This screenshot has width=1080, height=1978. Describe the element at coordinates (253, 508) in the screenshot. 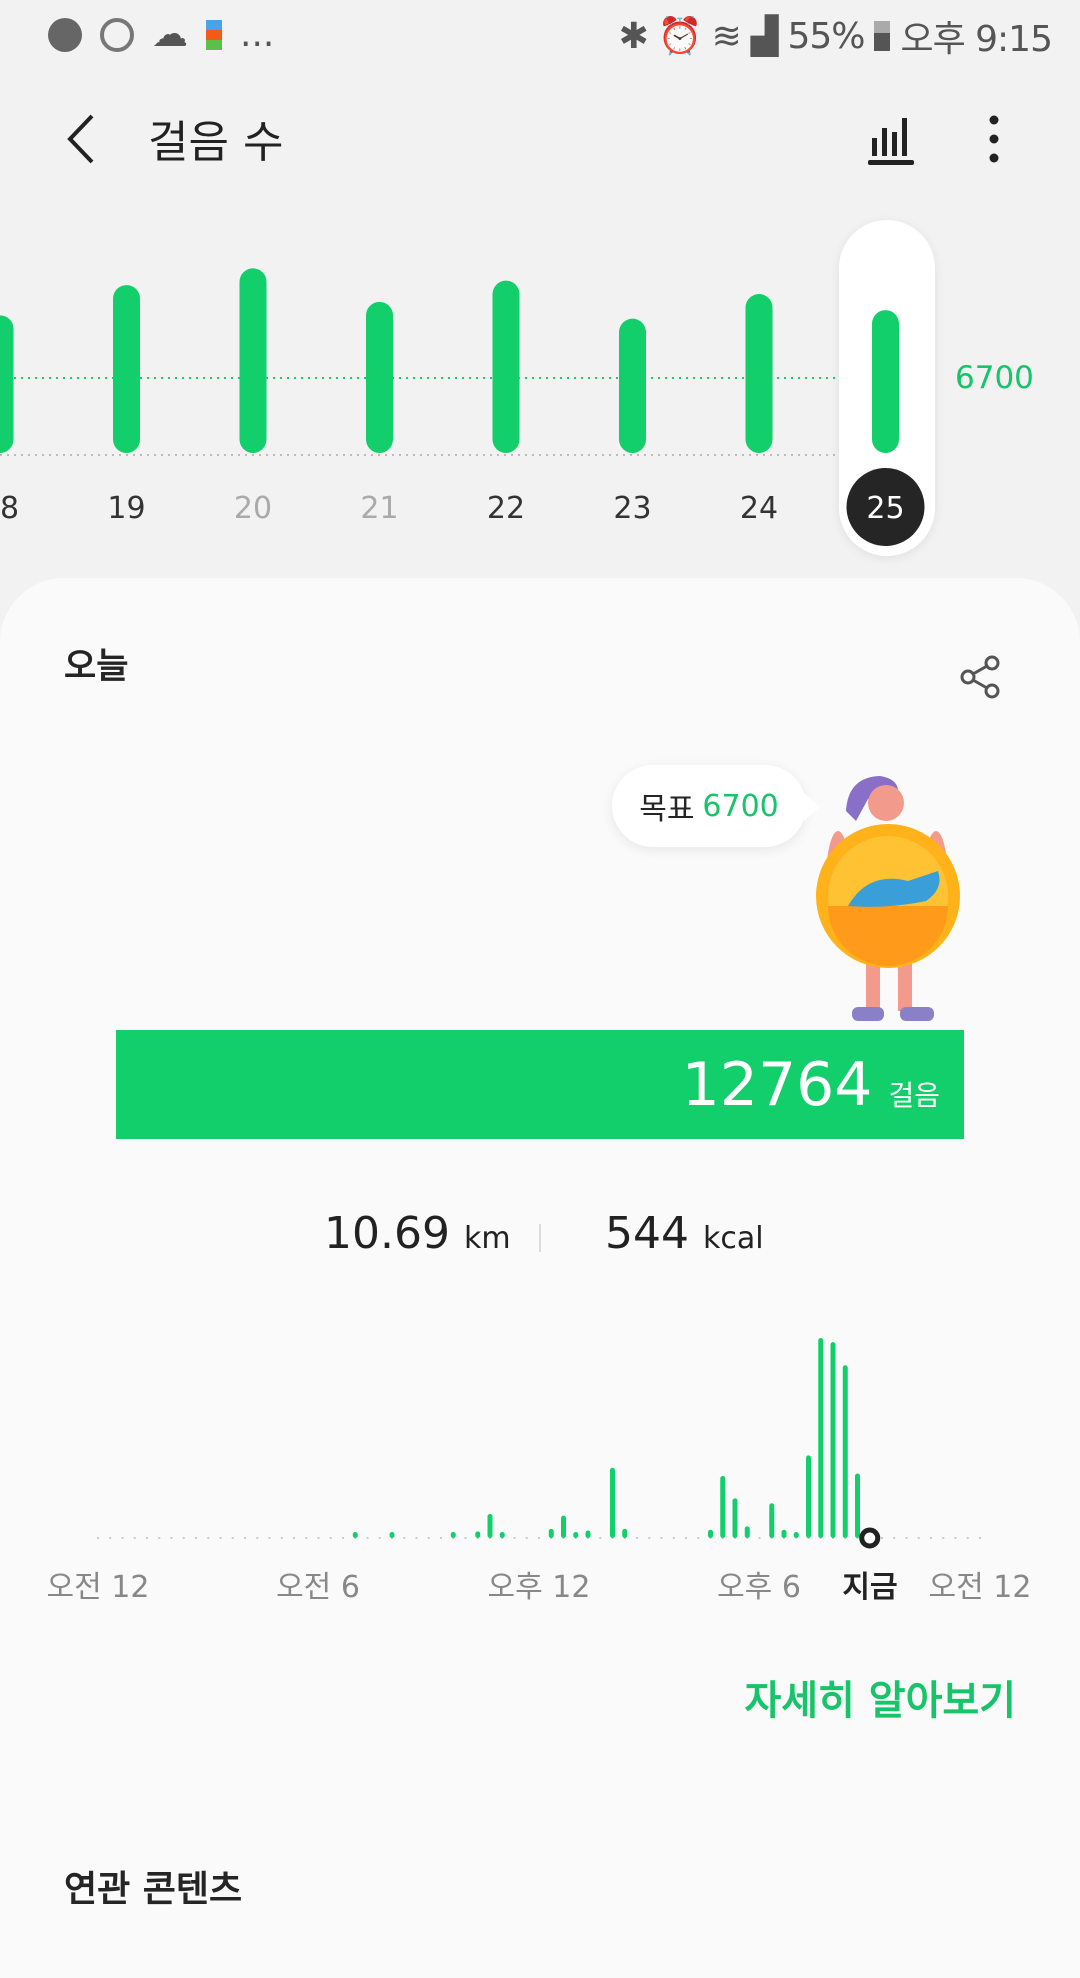

I see `day-label: 20` at that location.